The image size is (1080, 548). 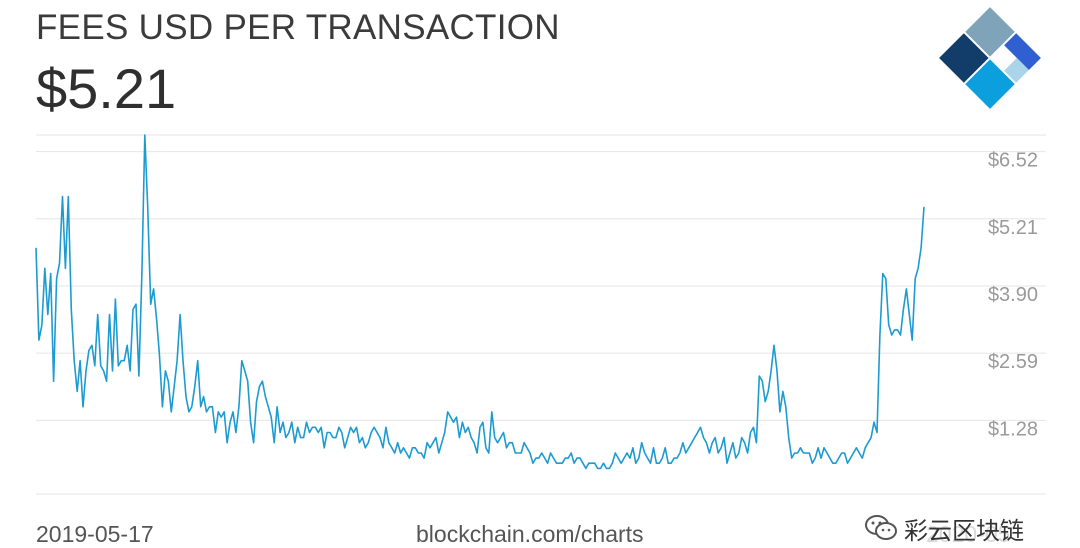 I want to click on watermark: 彩云区块链, so click(x=945, y=528).